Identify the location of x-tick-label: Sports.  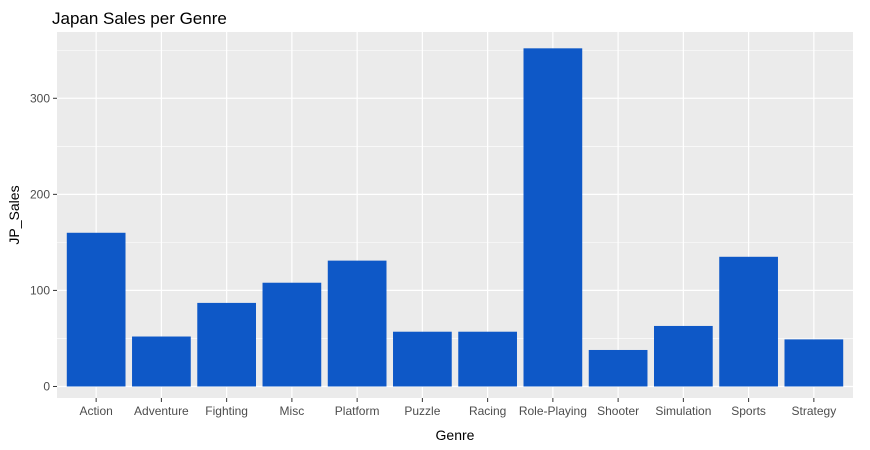
(748, 411).